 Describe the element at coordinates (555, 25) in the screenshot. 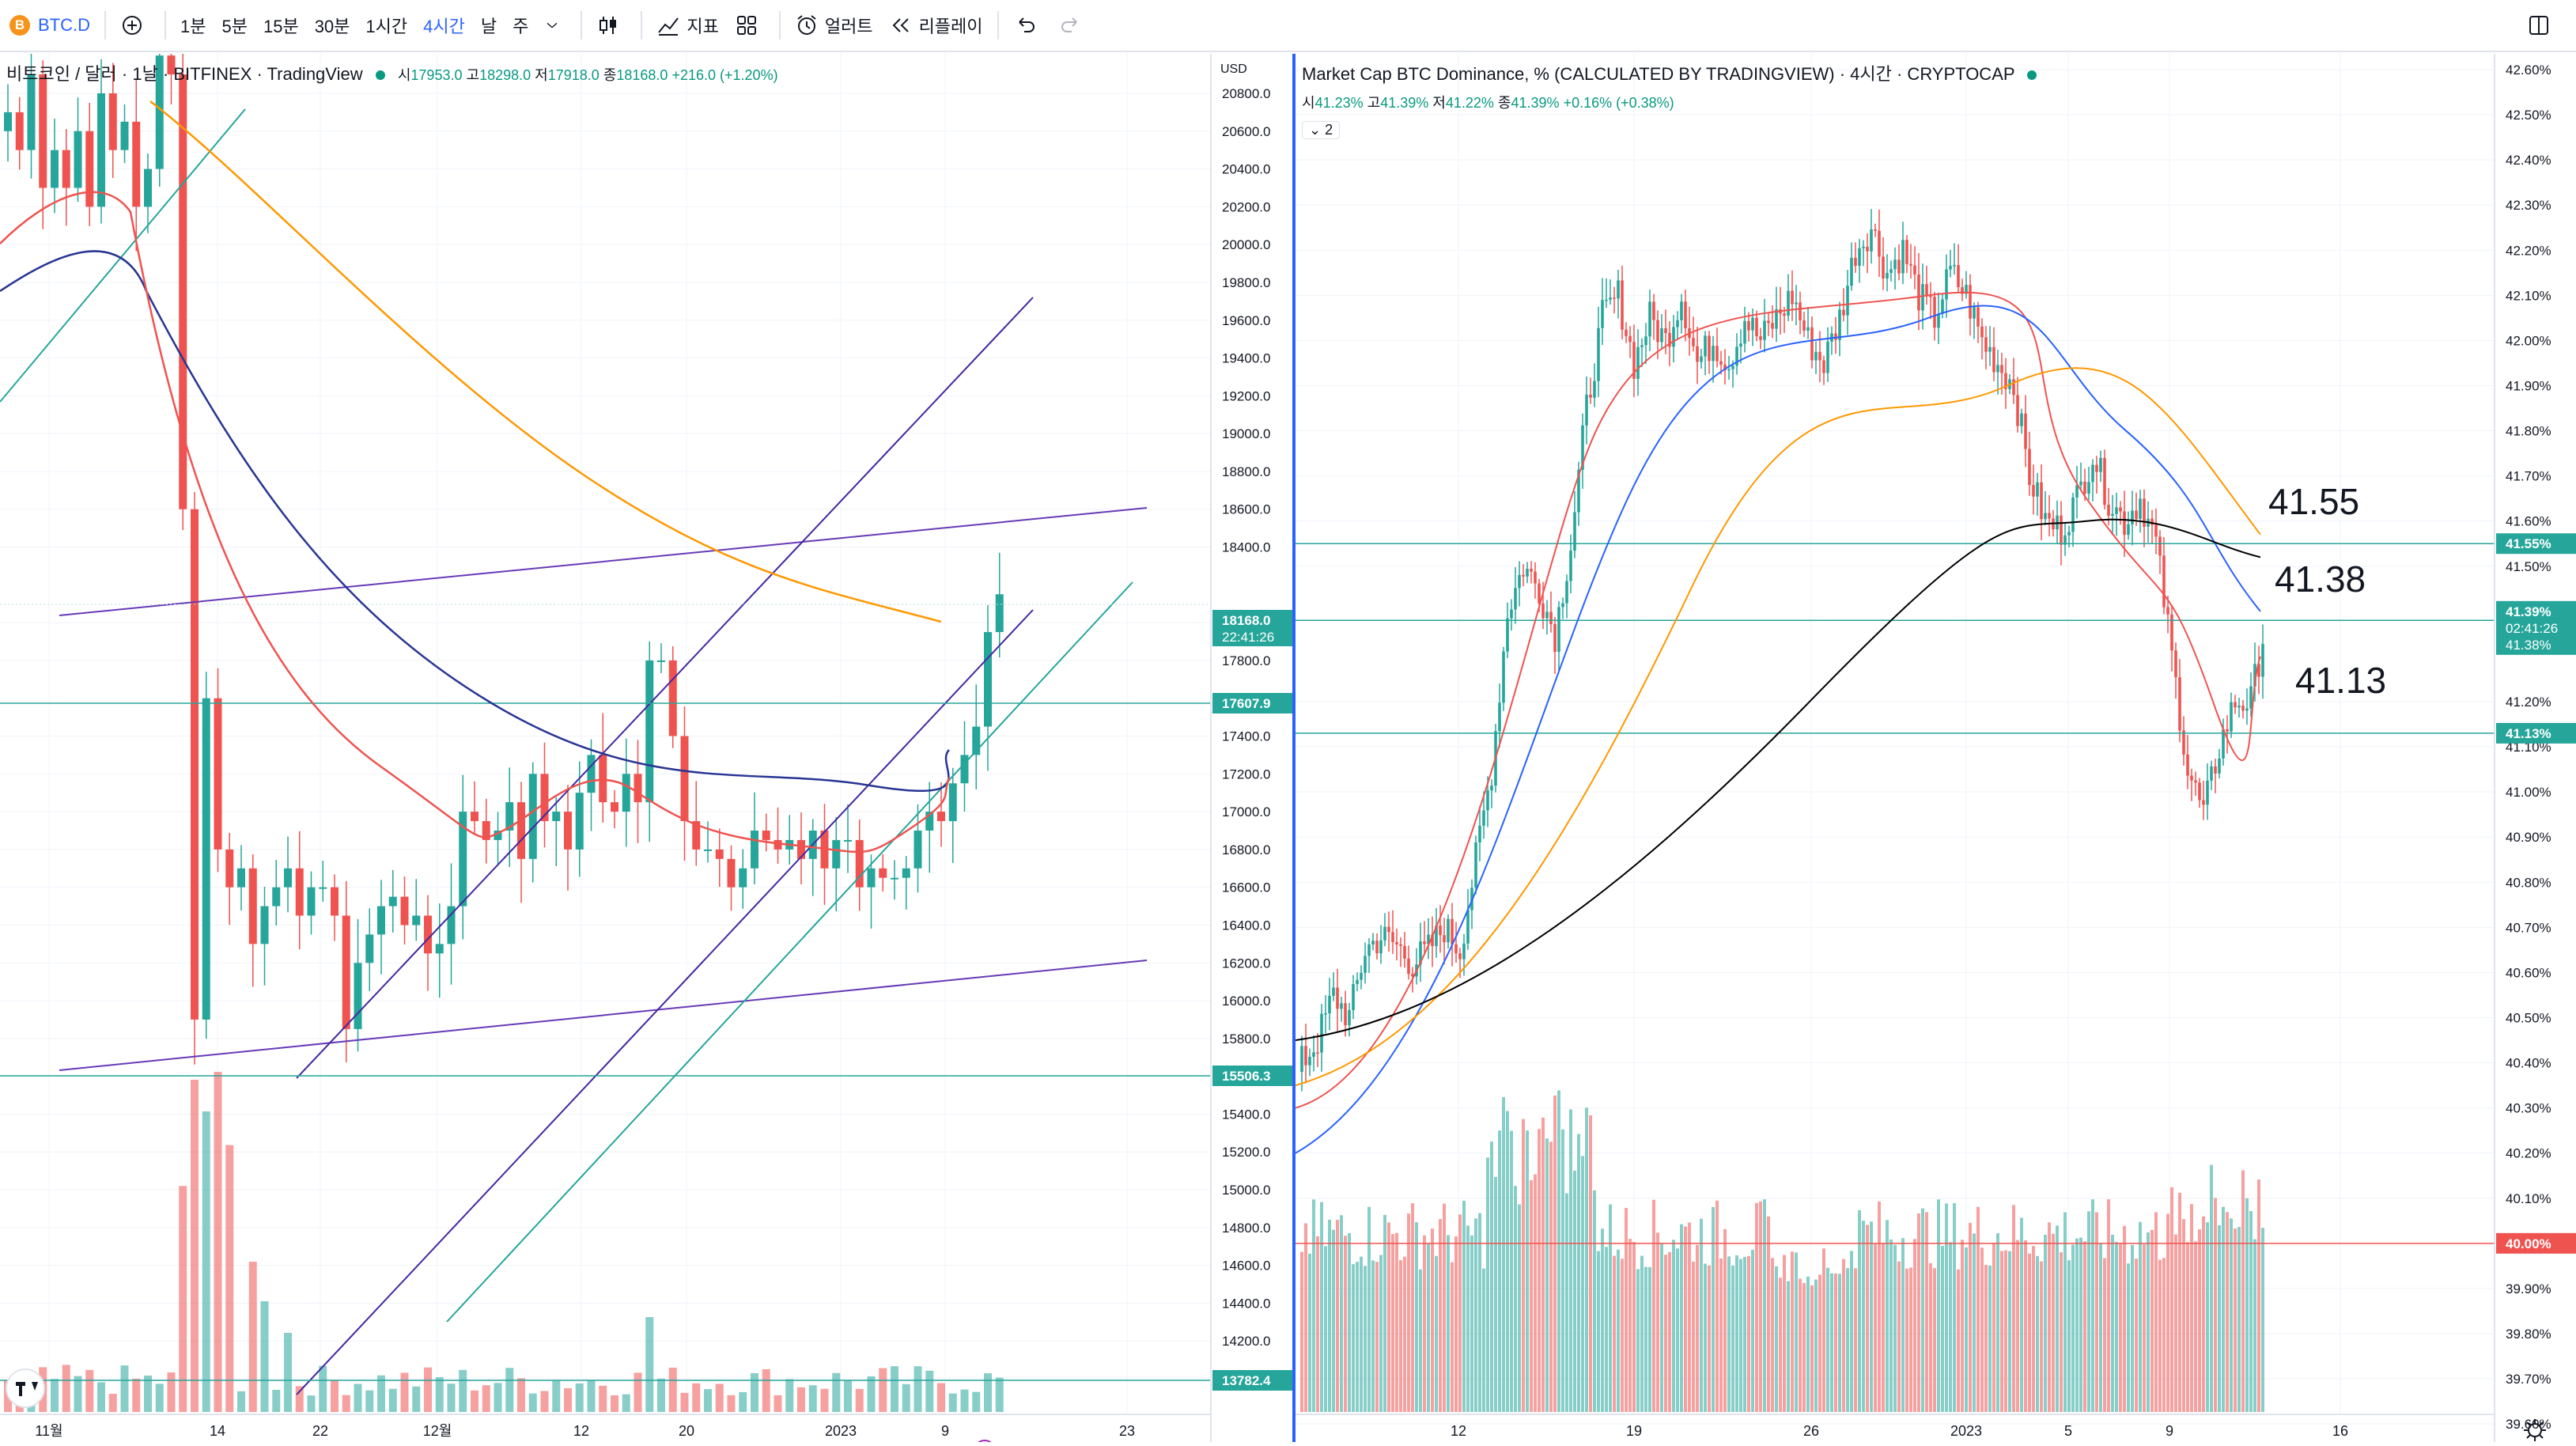

I see `interval-dropdown` at that location.